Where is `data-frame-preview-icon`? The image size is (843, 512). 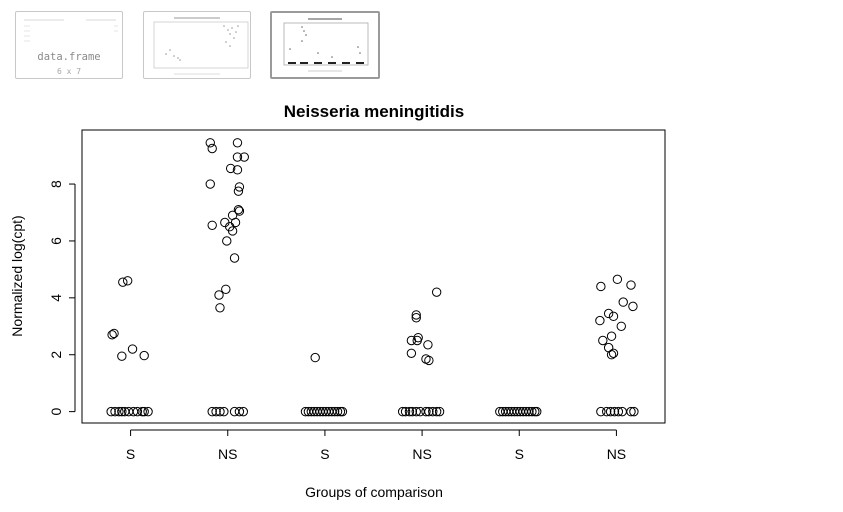
data-frame-preview-icon is located at coordinates (71, 30).